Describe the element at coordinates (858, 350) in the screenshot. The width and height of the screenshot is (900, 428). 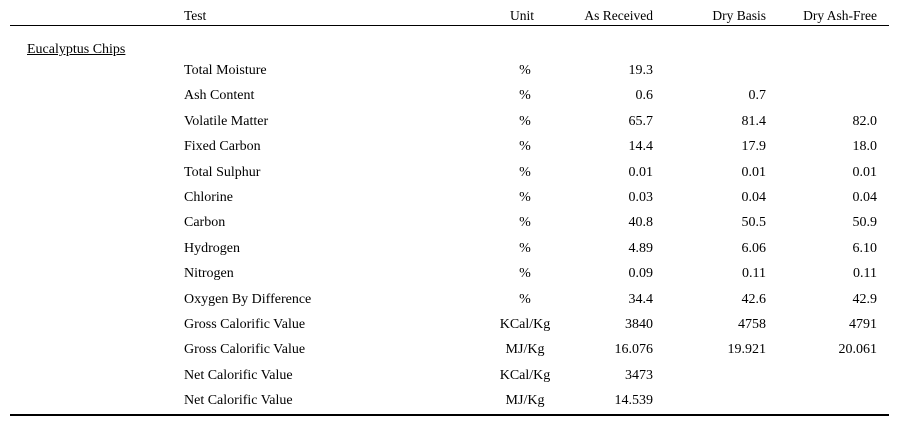
I see `cell-dry-ash-free: 20.061` at that location.